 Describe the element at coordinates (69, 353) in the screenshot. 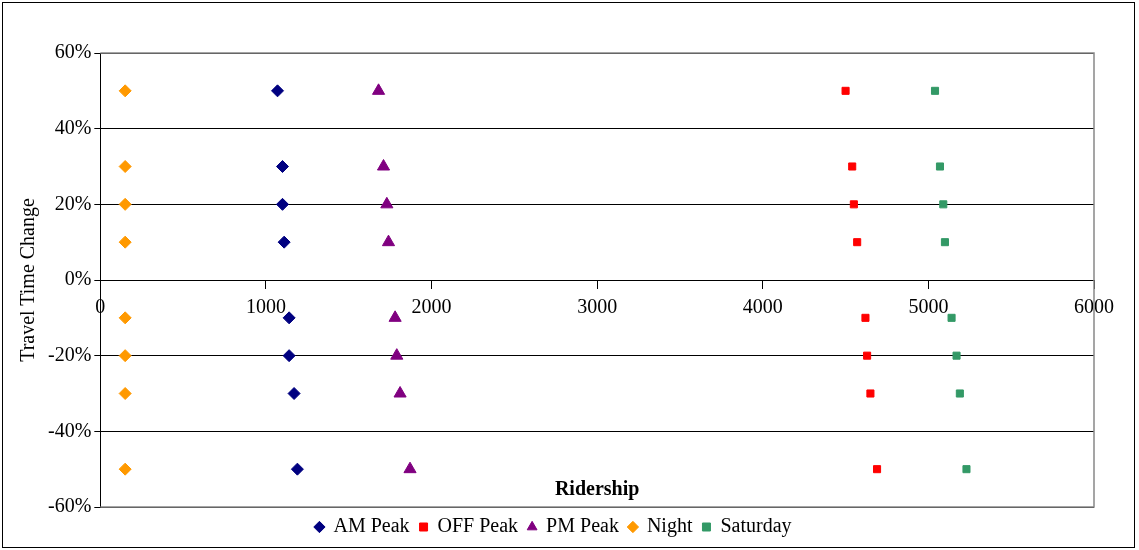

I see `y-tick-label: -20%` at that location.